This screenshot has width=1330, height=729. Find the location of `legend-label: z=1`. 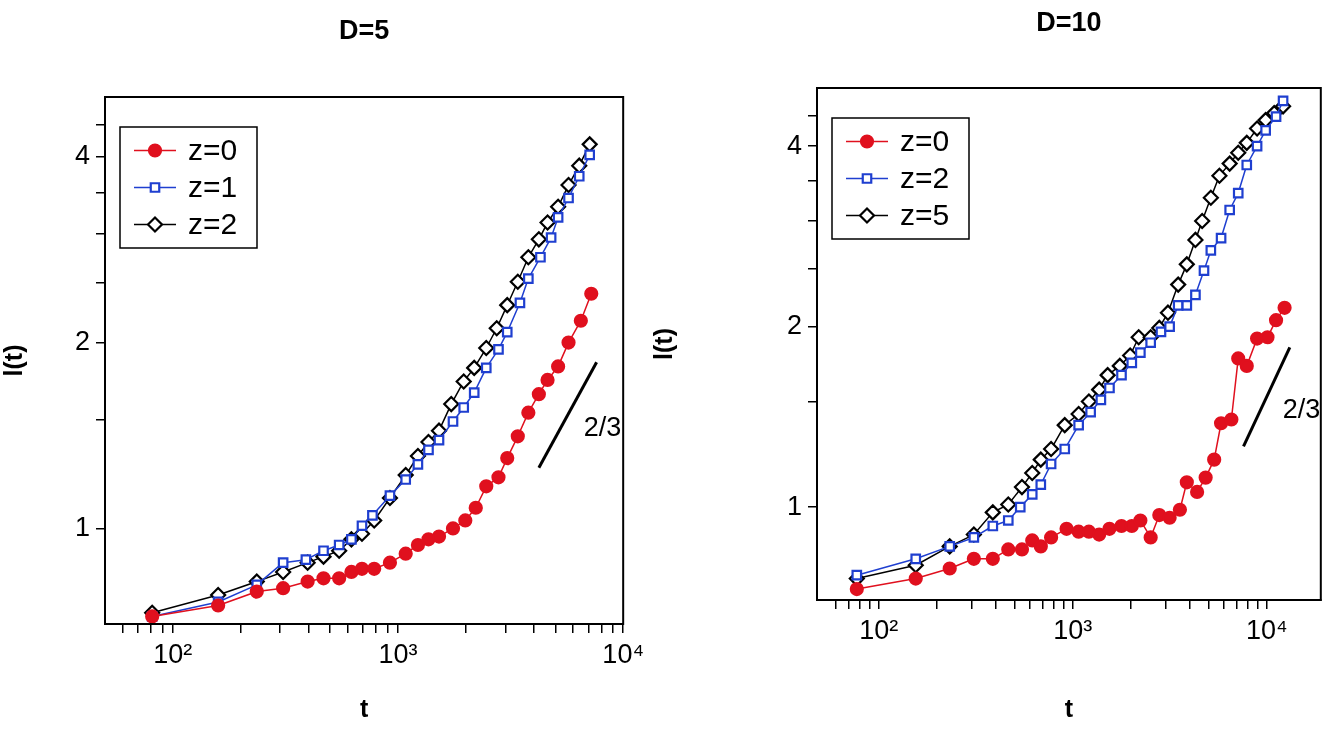

legend-label: z=1 is located at coordinates (213, 186).